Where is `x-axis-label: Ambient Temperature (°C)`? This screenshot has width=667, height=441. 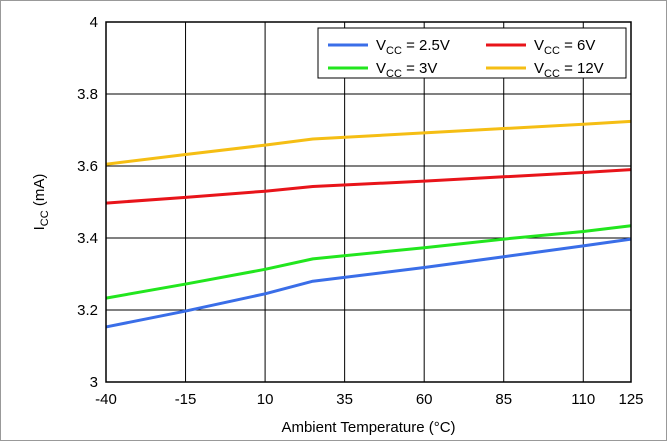 x-axis-label: Ambient Temperature (°C) is located at coordinates (368, 427).